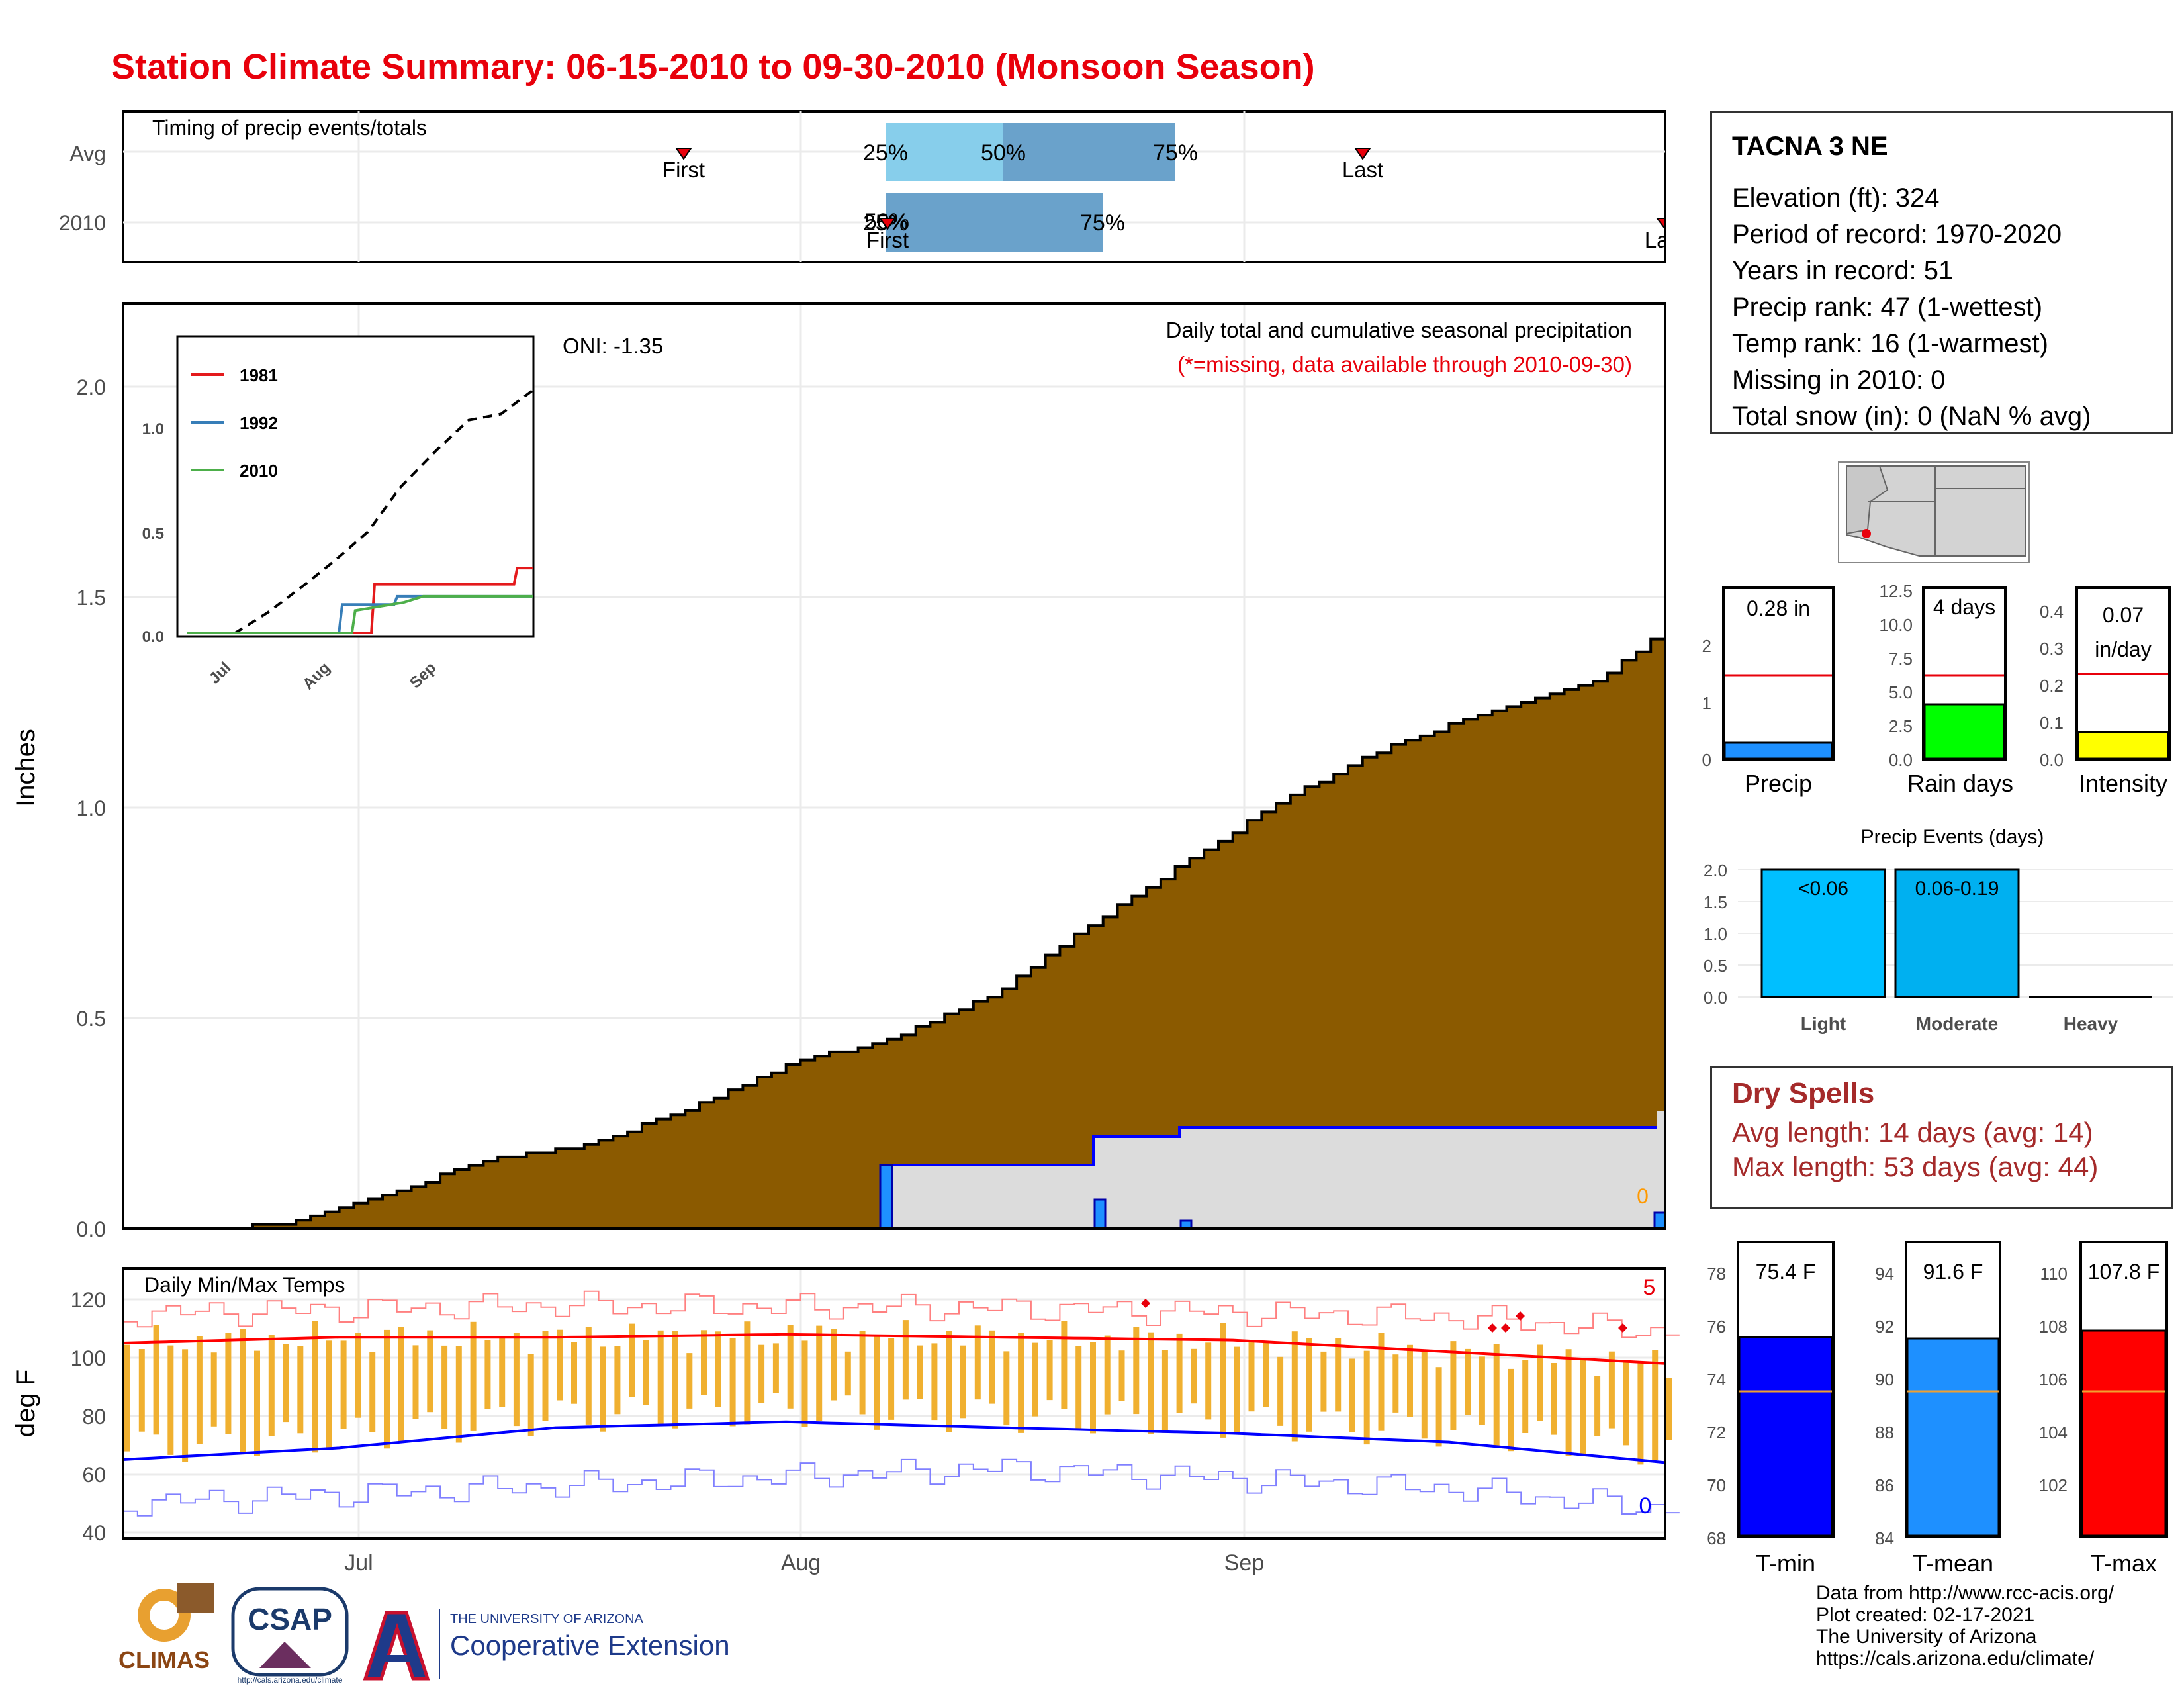 The height and width of the screenshot is (1688, 2184). Describe the element at coordinates (887, 224) in the screenshot. I see `y2010-first-marker` at that location.